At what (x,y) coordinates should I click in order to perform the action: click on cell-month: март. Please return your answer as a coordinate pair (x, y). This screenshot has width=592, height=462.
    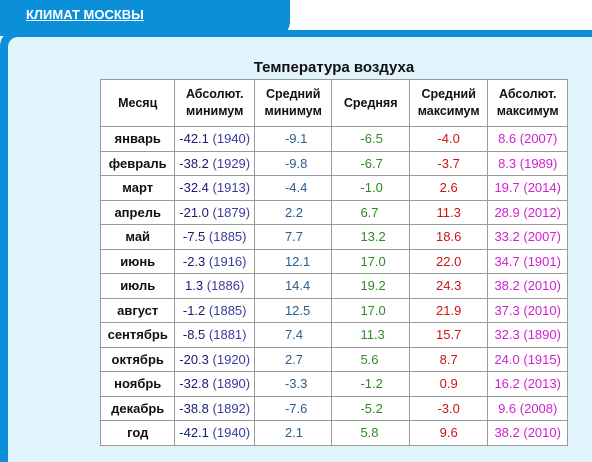
    Looking at the image, I should click on (137, 188).